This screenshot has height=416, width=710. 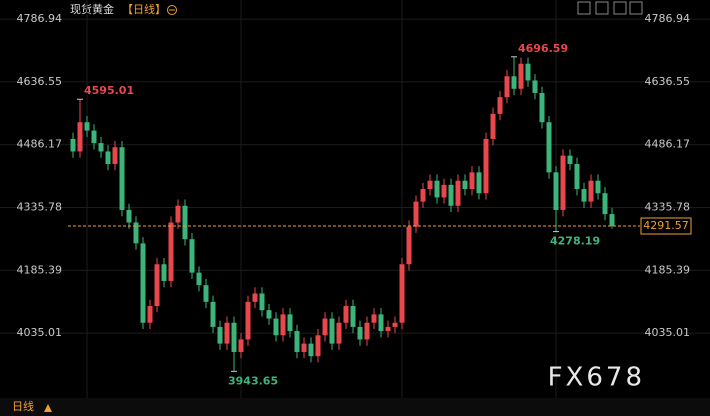 What do you see at coordinates (40, 144) in the screenshot?
I see `y-tick-label: 4486.17` at bounding box center [40, 144].